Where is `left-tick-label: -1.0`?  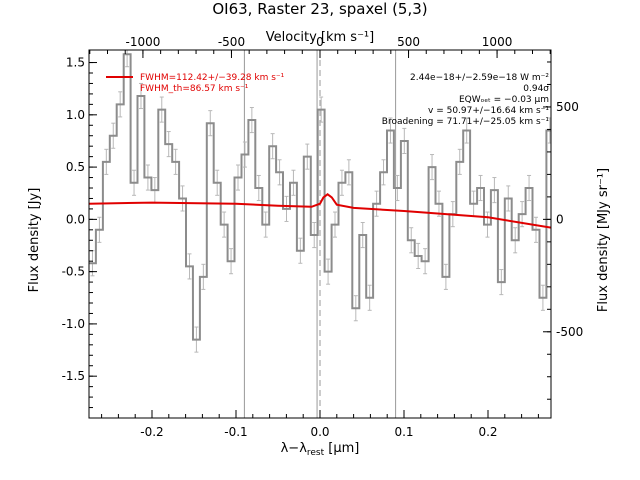
left-tick-label: -1.0 is located at coordinates (73, 324).